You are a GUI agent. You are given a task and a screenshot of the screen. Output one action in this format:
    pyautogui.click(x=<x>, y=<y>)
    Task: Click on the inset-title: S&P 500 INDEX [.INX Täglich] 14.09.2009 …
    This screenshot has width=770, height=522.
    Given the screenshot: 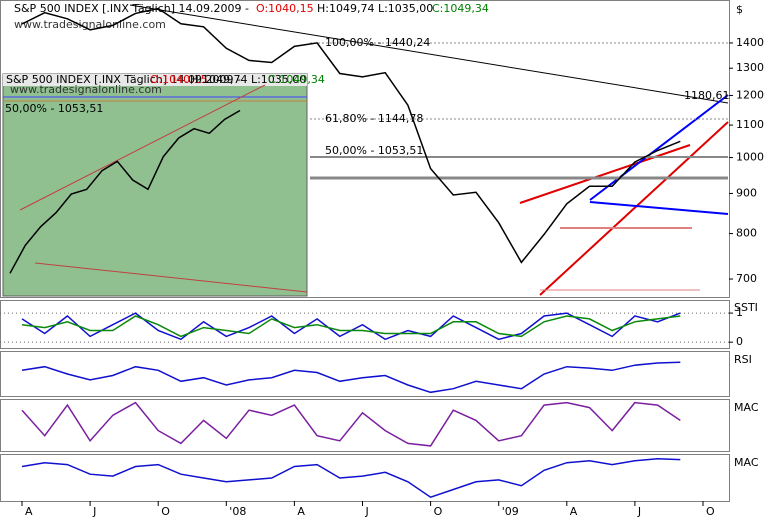 What is the action you would take?
    pyautogui.click(x=123, y=79)
    